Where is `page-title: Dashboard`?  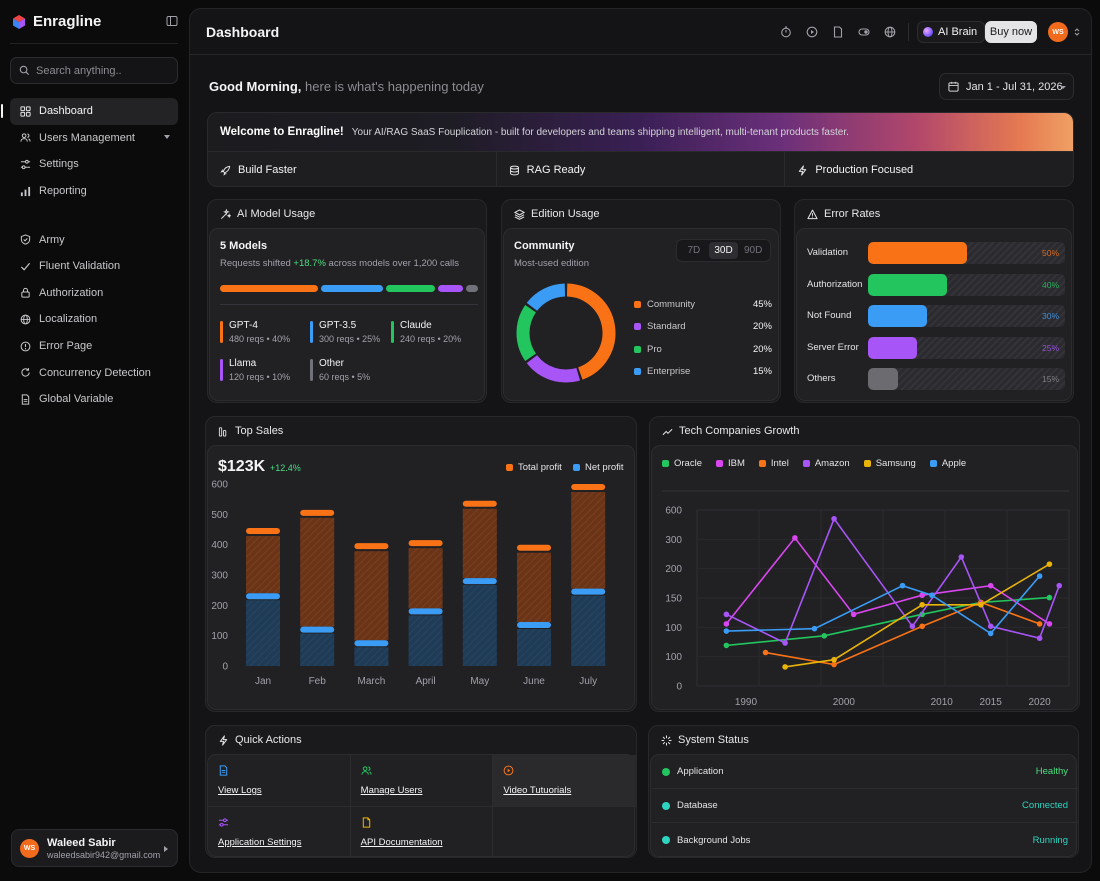
page-title: Dashboard is located at coordinates (243, 32).